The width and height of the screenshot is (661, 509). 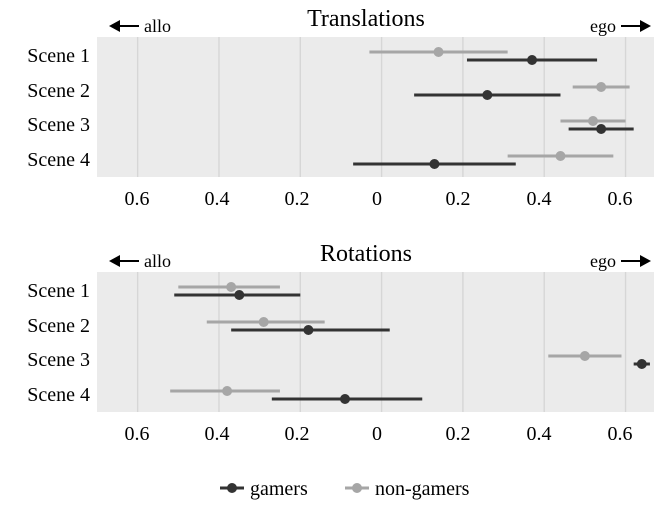 I want to click on chart-title: Rotations, so click(x=366, y=254).